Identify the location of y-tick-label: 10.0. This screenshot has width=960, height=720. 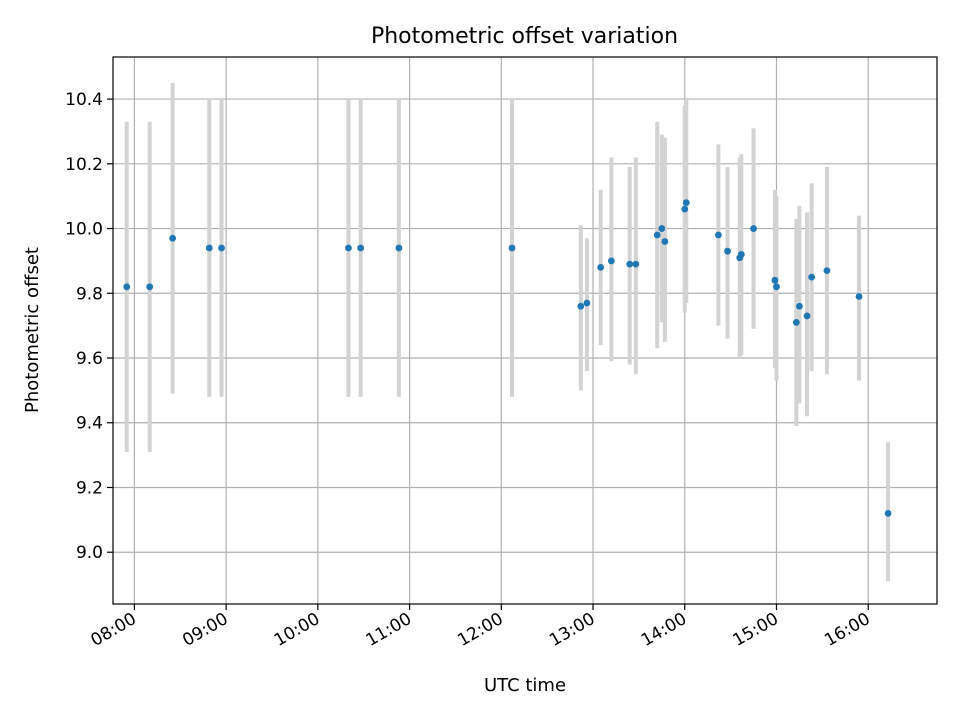
(84, 230).